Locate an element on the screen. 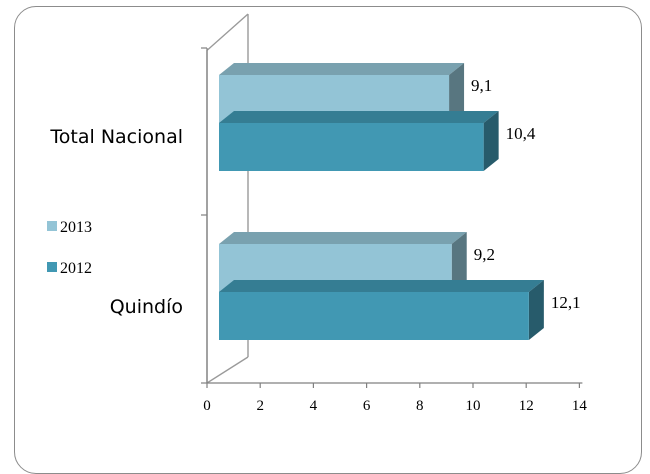  floor-edge is located at coordinates (227, 370).